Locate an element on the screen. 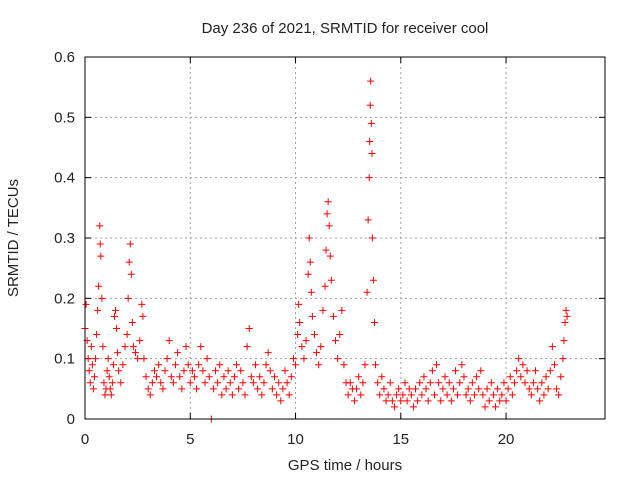 This screenshot has width=640, height=480. y-tick-label: 0.3 is located at coordinates (64, 238).